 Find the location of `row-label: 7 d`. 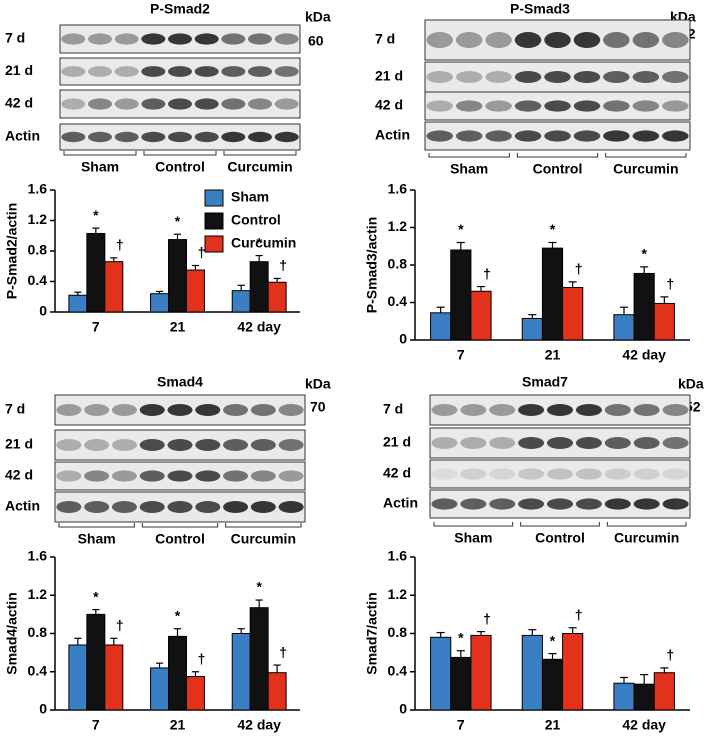

row-label: 7 d is located at coordinates (385, 39).